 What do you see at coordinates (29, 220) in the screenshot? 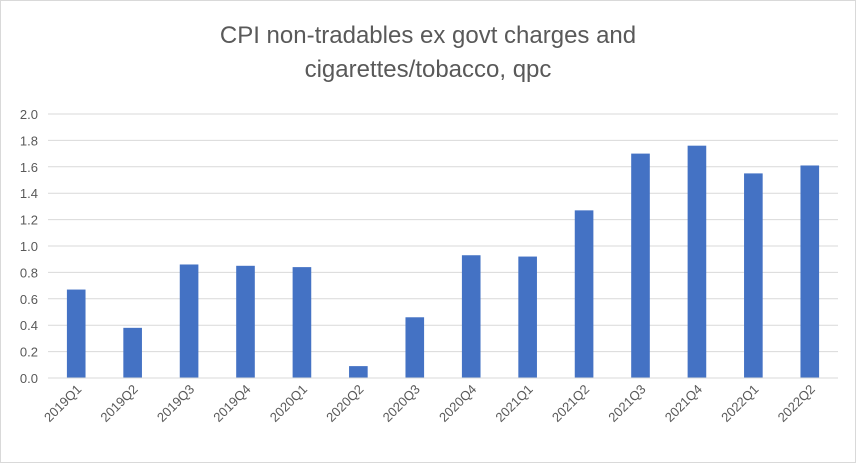
I see `y-tick-label: 1.2` at bounding box center [29, 220].